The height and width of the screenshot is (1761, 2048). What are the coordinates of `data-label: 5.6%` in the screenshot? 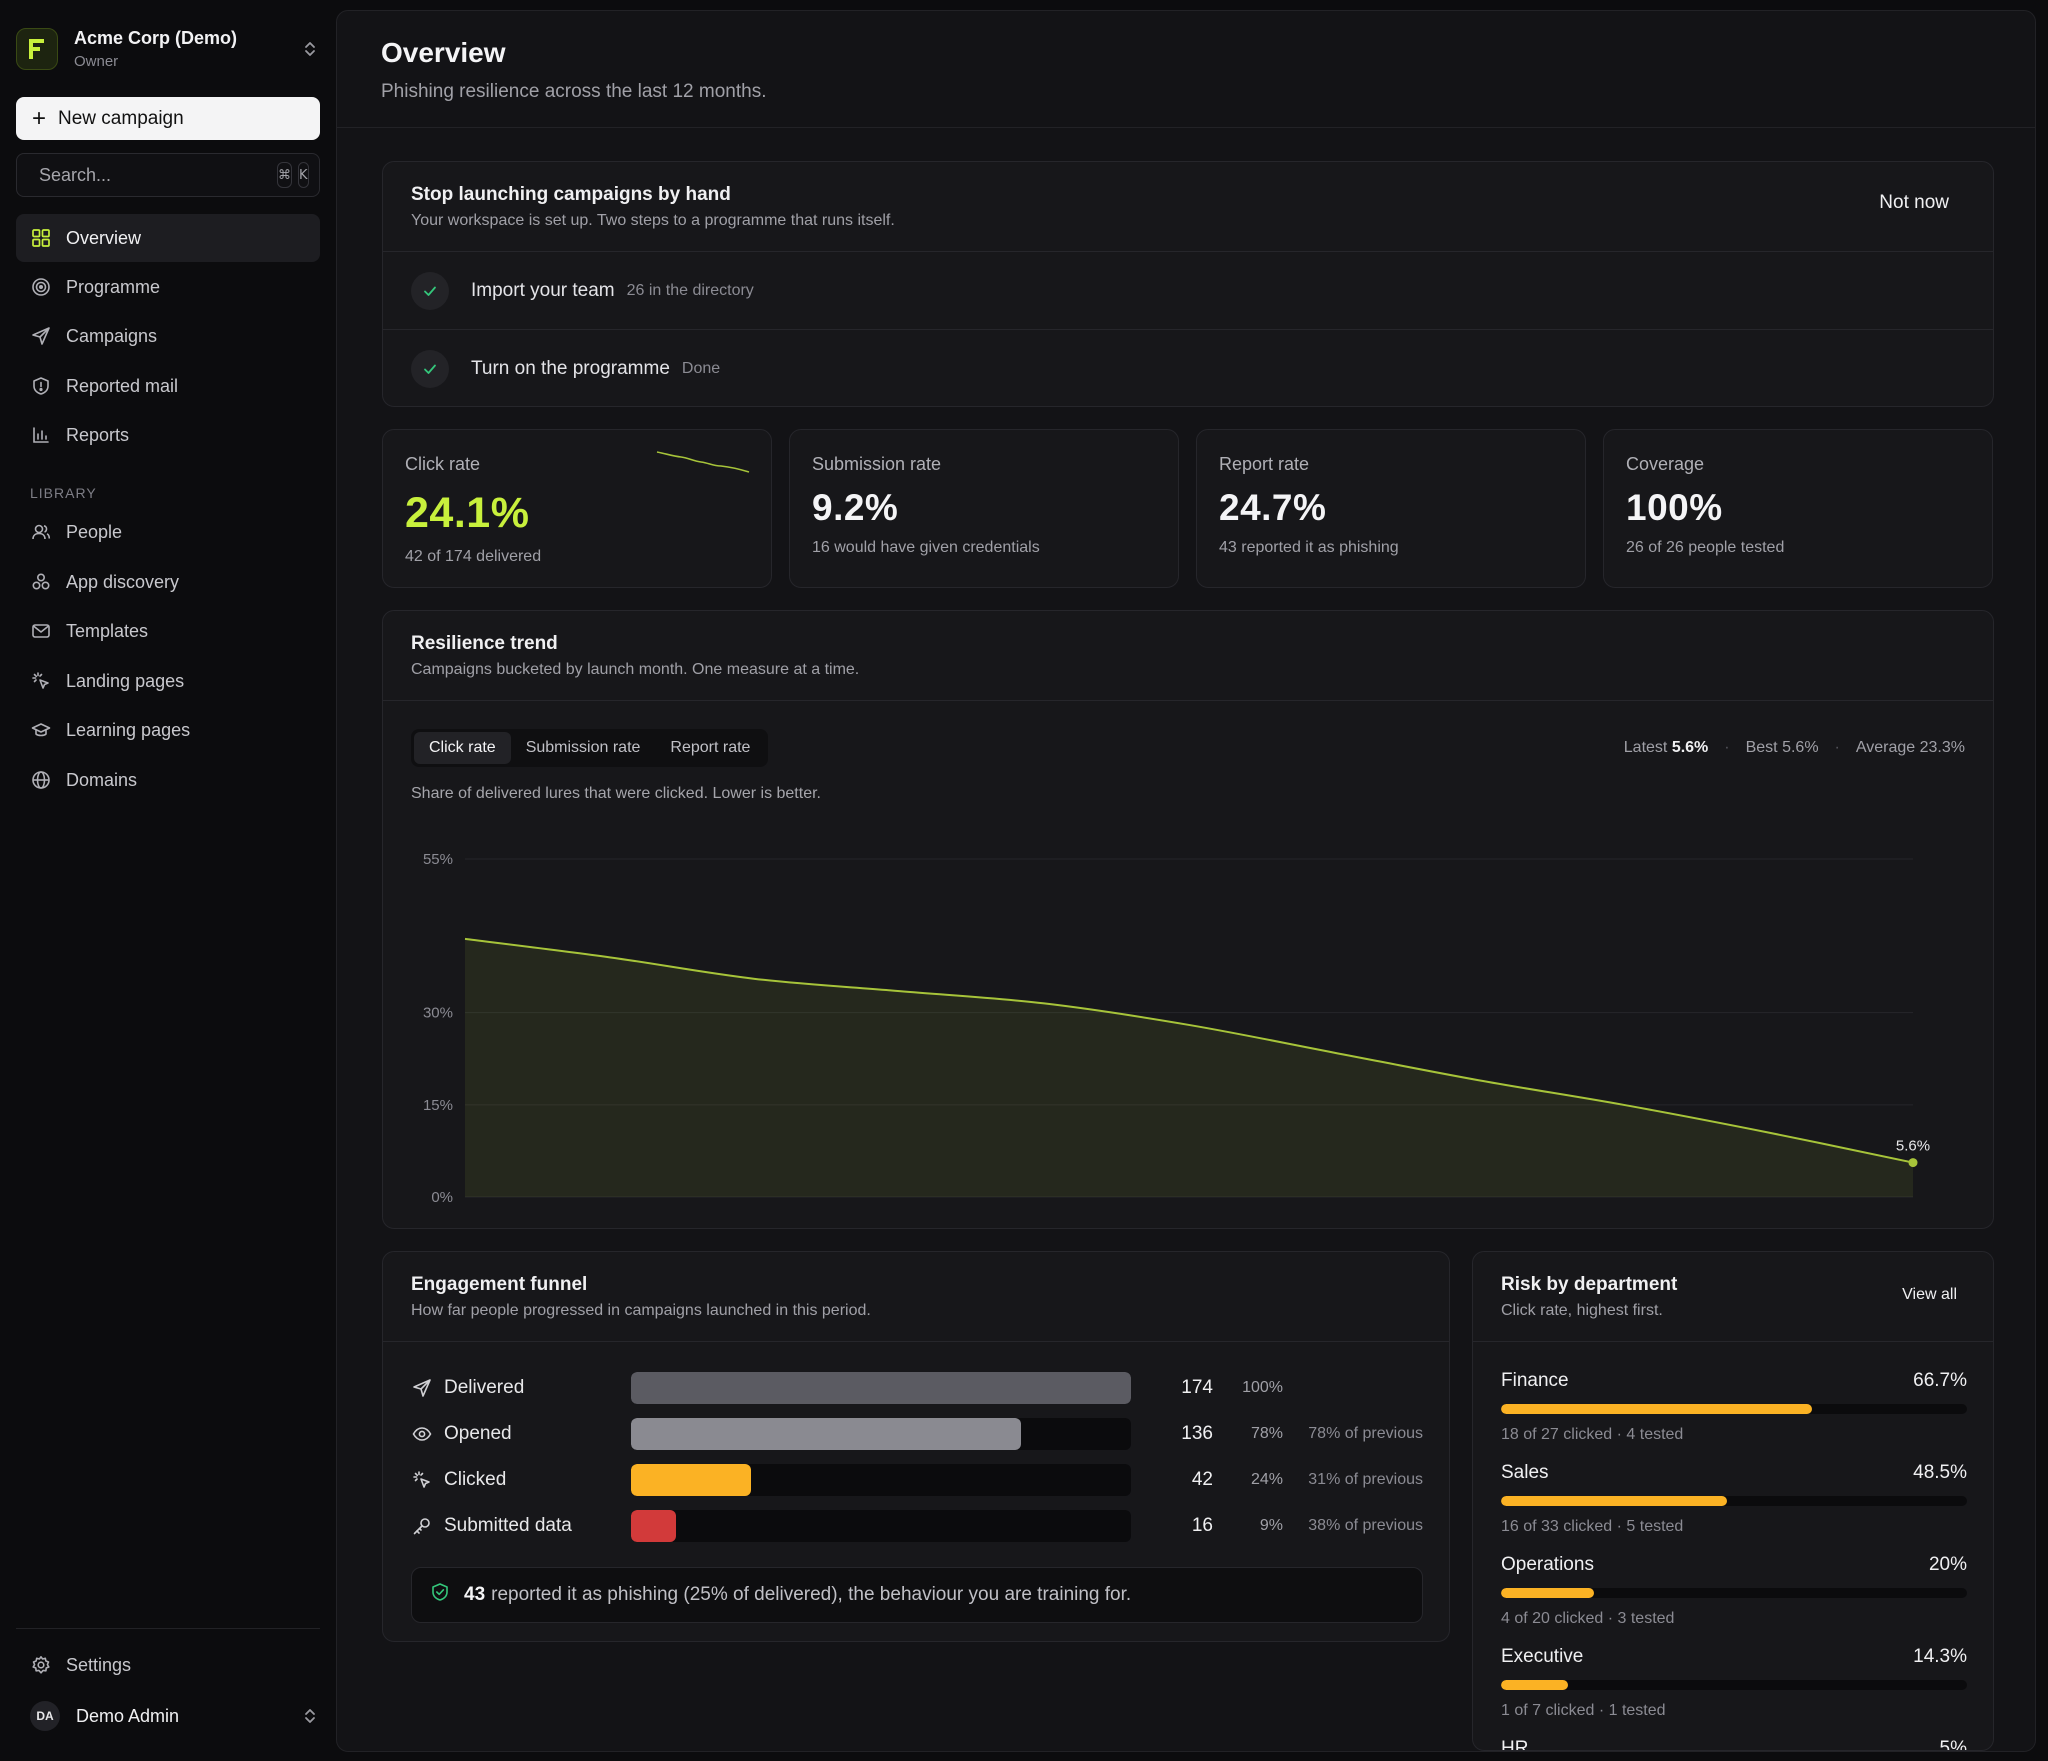 It's located at (1913, 1146).